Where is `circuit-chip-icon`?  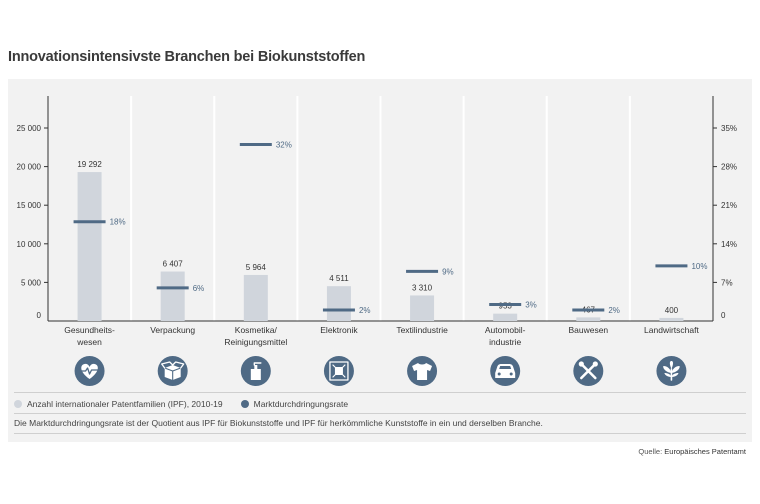 circuit-chip-icon is located at coordinates (338, 371).